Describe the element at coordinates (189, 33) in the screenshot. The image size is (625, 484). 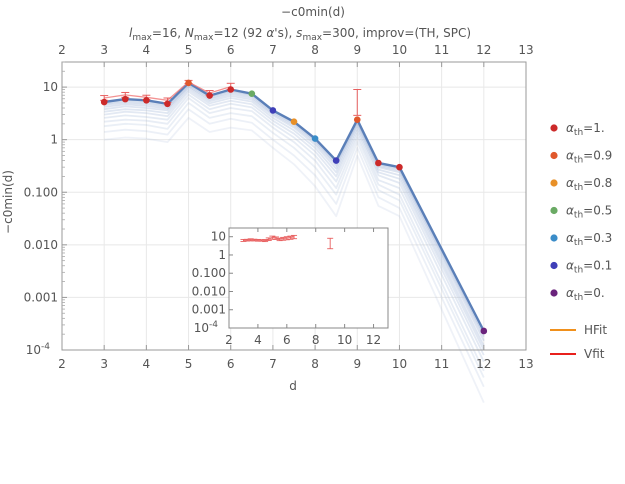
I see `title-n: N` at that location.